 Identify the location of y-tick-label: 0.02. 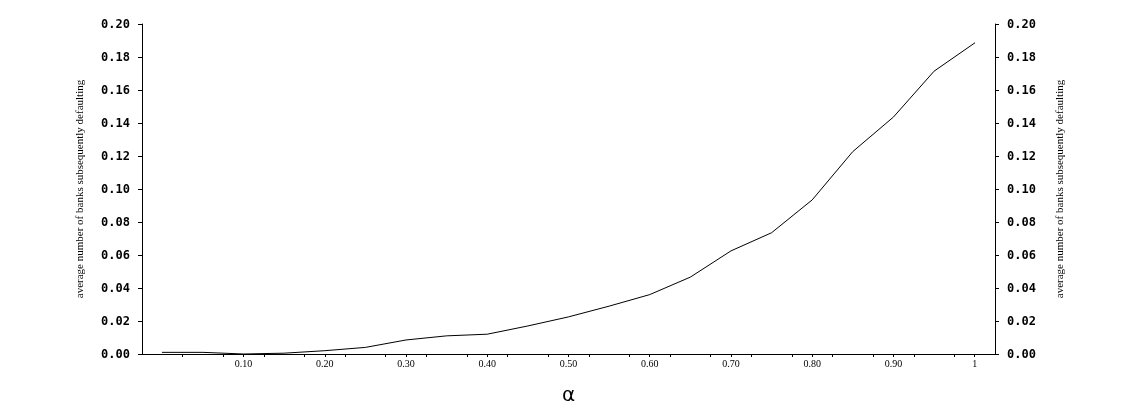
(115, 321).